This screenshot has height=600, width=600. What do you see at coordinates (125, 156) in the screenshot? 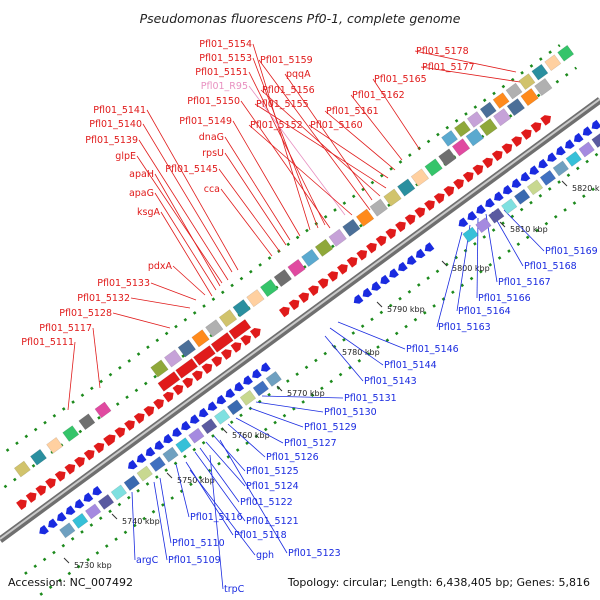
I see `gene-label-forward: glpE` at bounding box center [125, 156].